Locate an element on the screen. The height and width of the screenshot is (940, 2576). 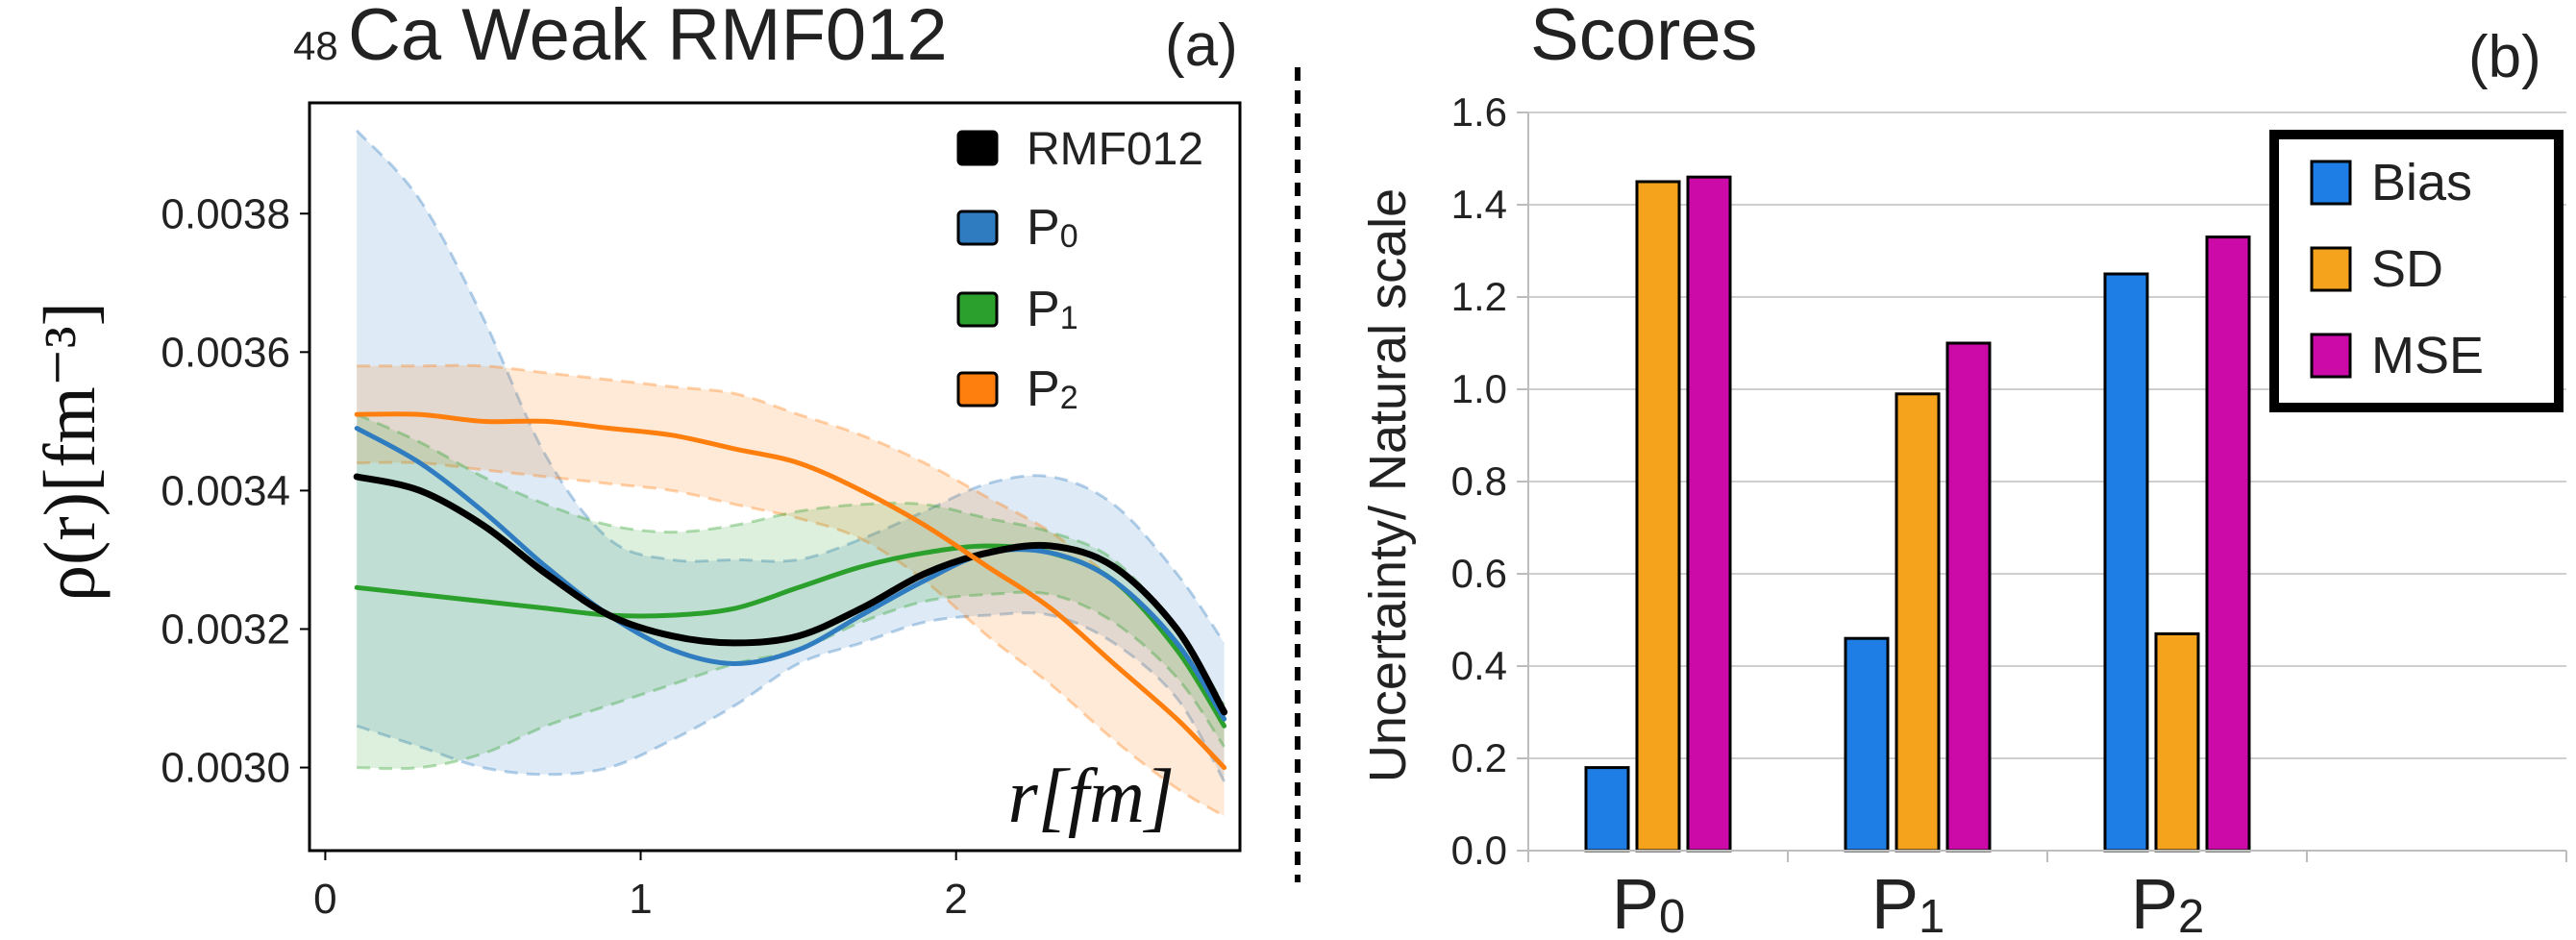
band-upper-p1 is located at coordinates (791, 559).